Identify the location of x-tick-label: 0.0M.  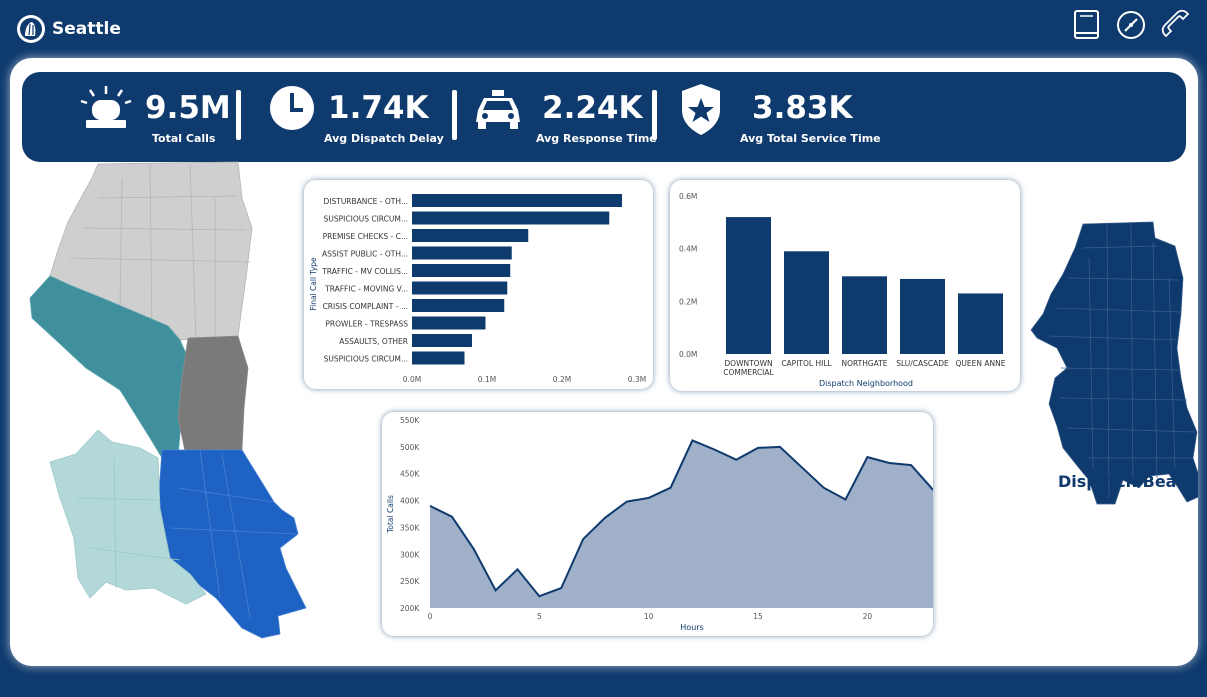
(412, 379).